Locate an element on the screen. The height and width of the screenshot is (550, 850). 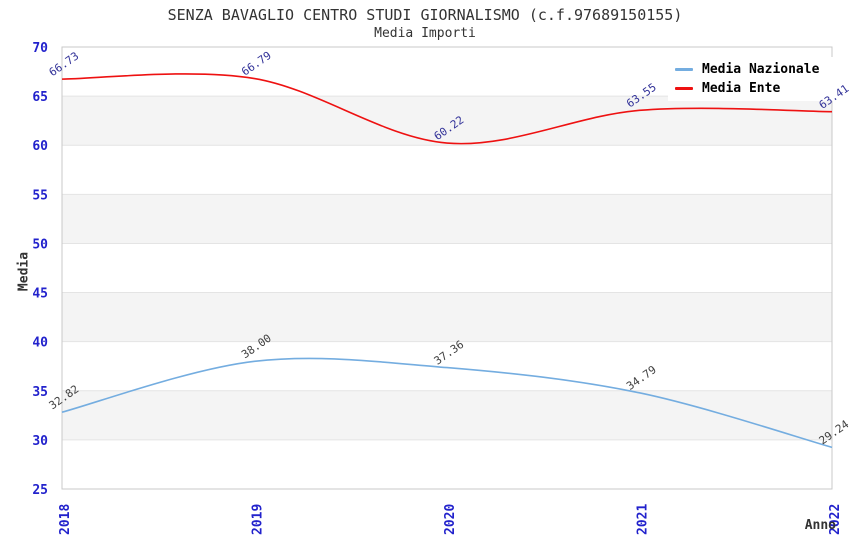
y-tick-label: 40 is located at coordinates (40, 343).